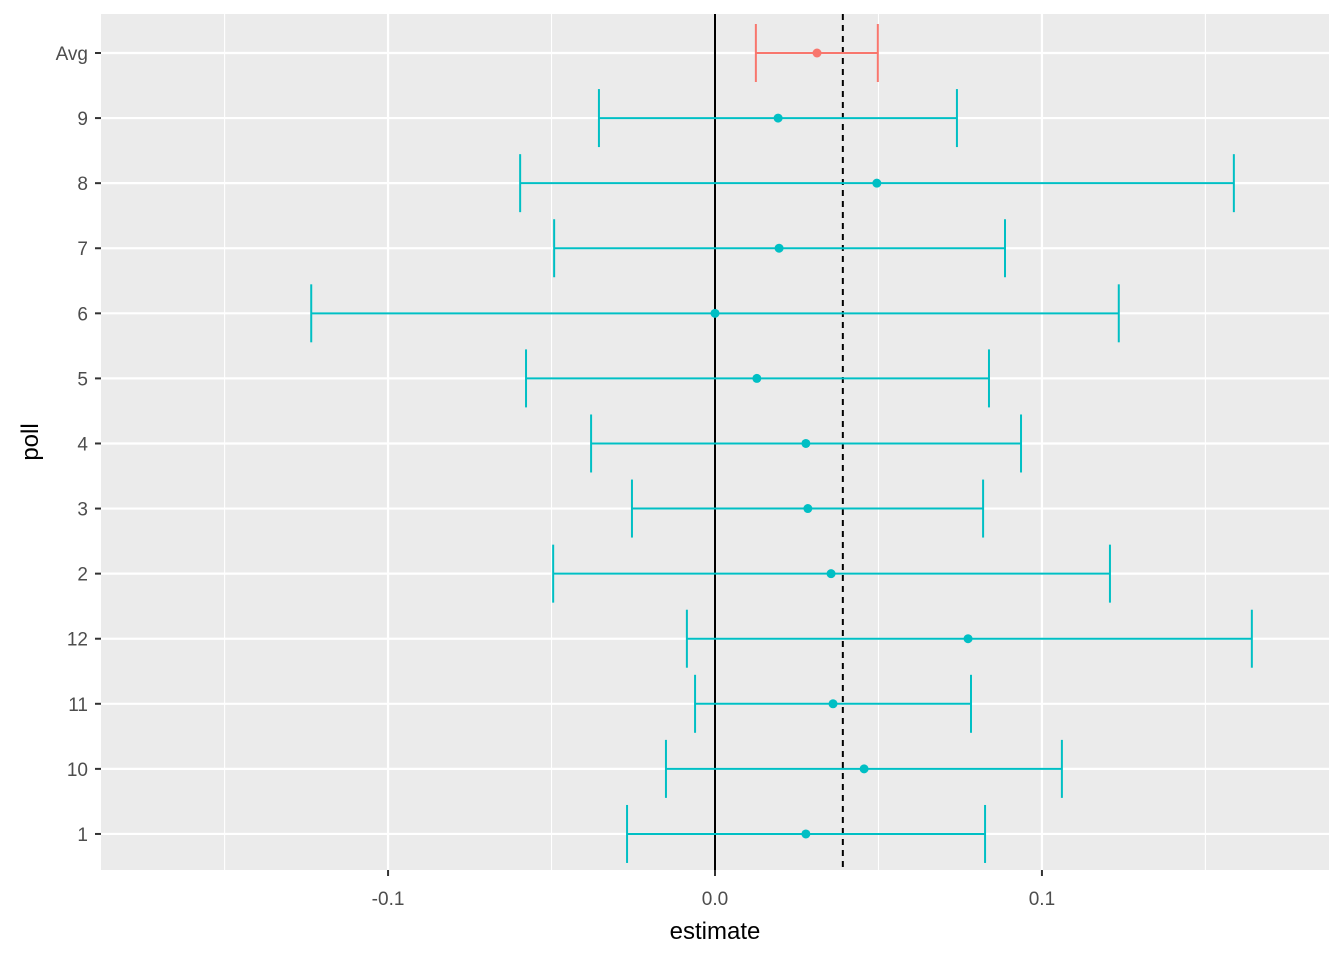 The height and width of the screenshot is (965, 1344). I want to click on x-tick-label: 0.0, so click(715, 899).